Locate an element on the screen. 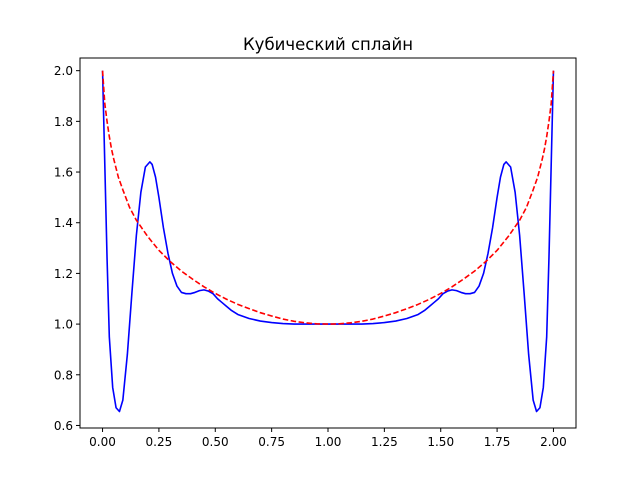 The width and height of the screenshot is (640, 480). chart-title: Кубический сплайн is located at coordinates (328, 44).